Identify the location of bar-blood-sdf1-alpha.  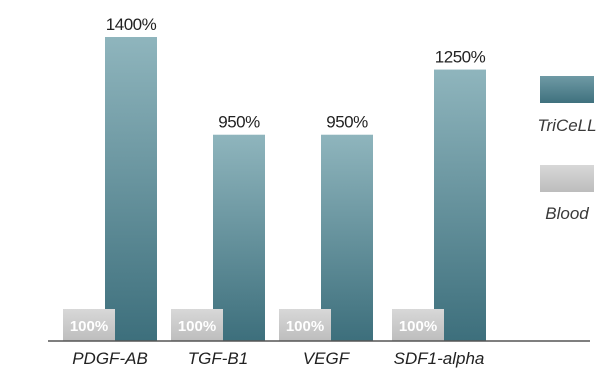
(418, 325).